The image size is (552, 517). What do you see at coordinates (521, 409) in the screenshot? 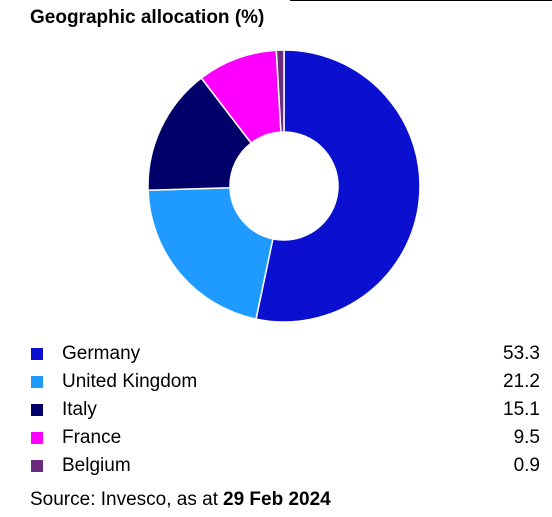
I see `legend-value: 15.1` at bounding box center [521, 409].